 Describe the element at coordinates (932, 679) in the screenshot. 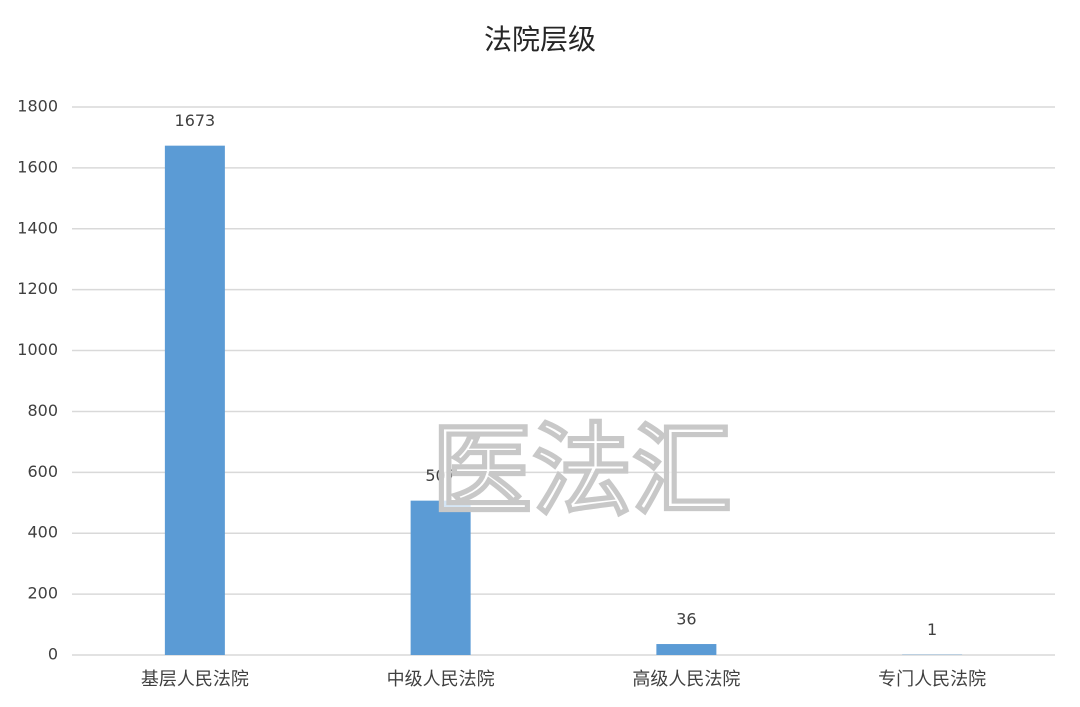

I see `x-tick-label: 专门人民法院` at that location.